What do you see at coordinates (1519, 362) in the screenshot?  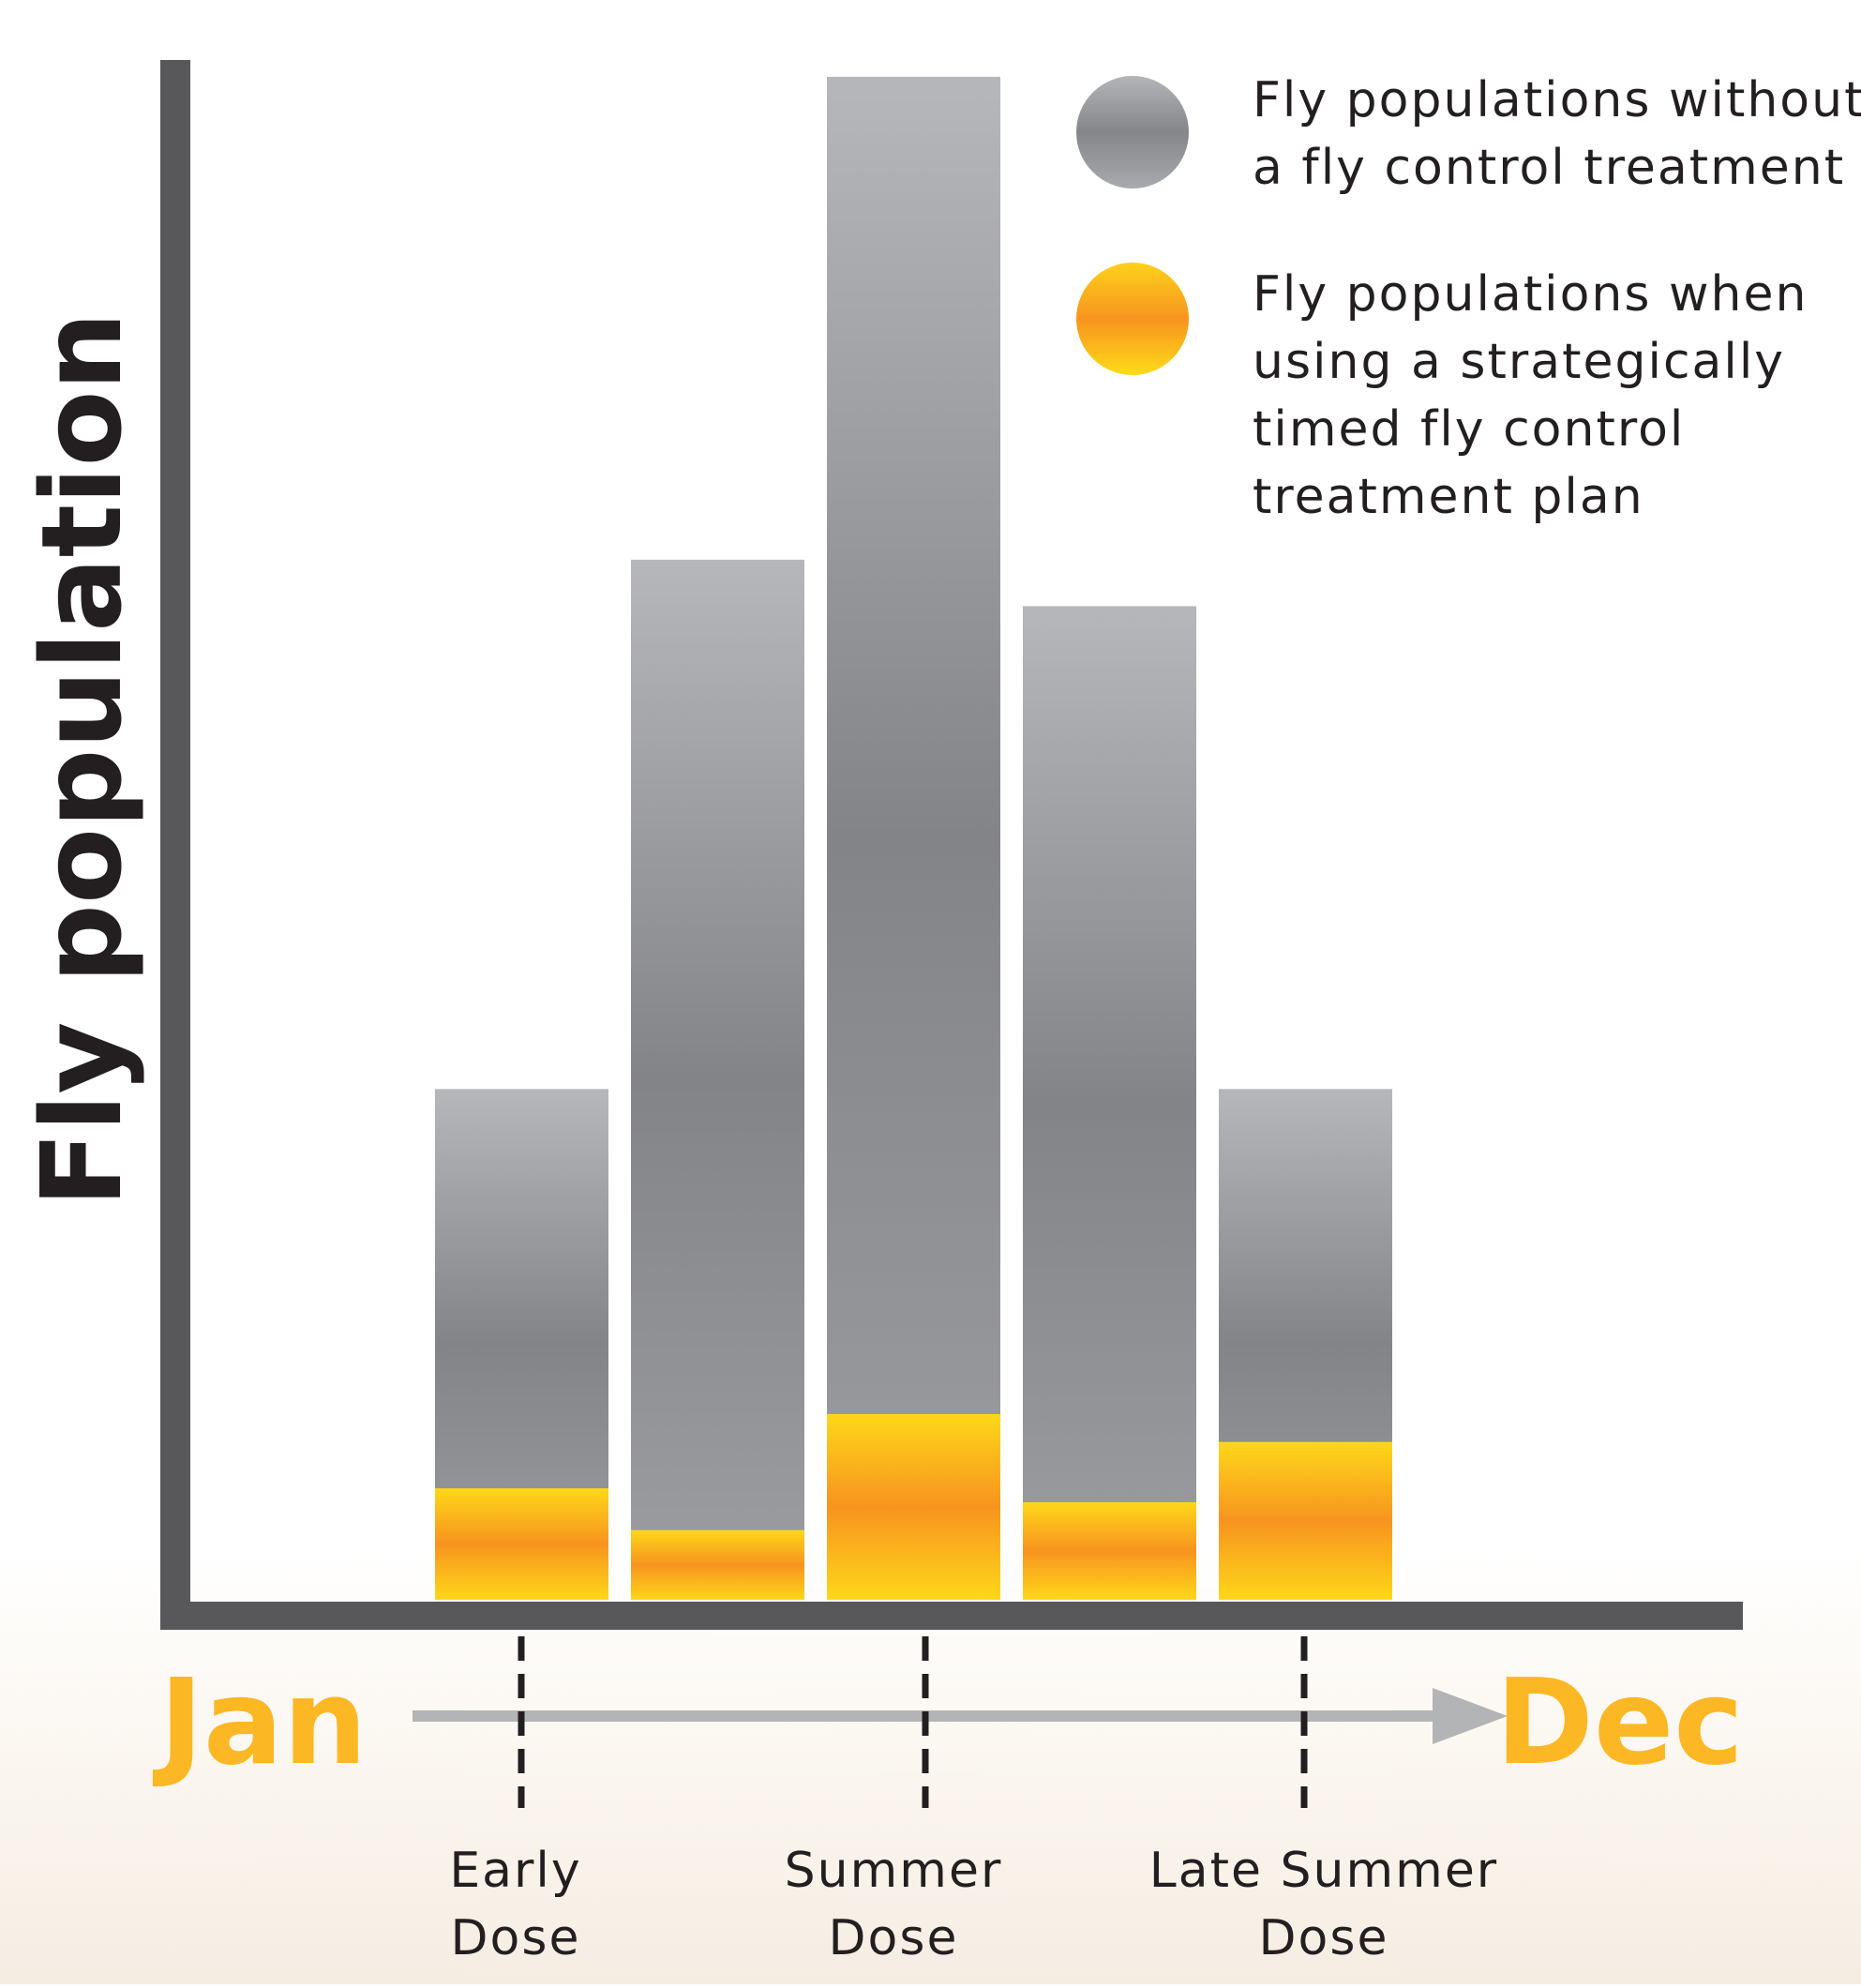 I see `legend-treated-line-2: using a strategically` at bounding box center [1519, 362].